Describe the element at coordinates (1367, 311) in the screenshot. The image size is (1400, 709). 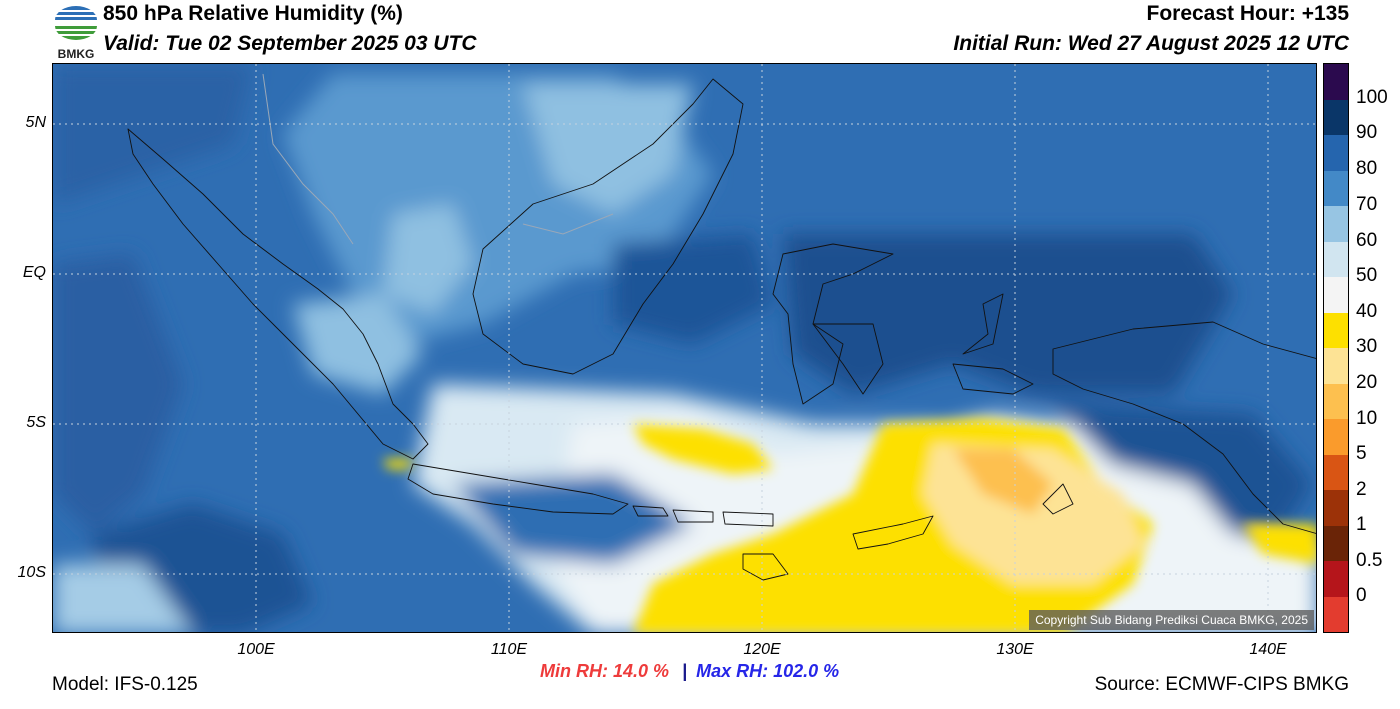
I see `colorbar-label: 40` at that location.